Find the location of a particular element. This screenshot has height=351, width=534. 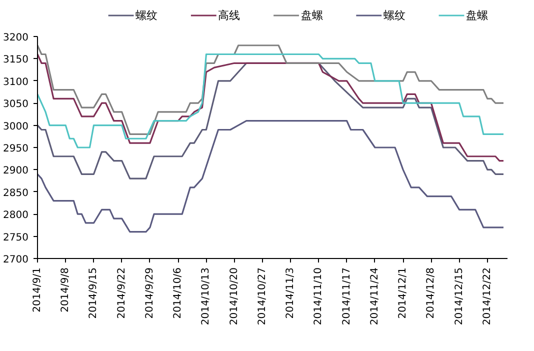

x-tick-label: 2014/11/17 is located at coordinates (346, 296).